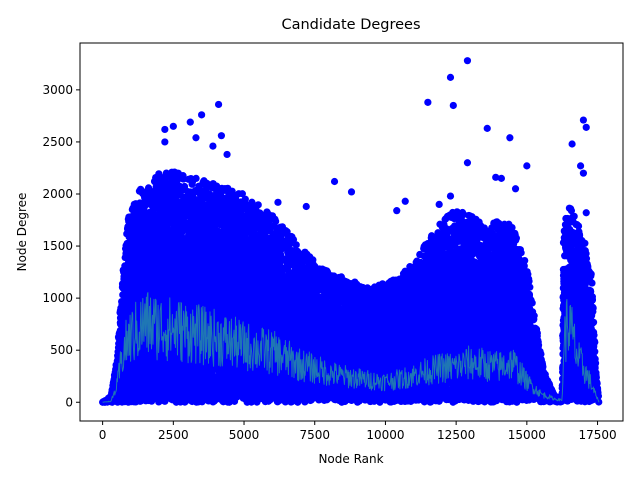 The height and width of the screenshot is (480, 640). What do you see at coordinates (350, 25) in the screenshot?
I see `chart-title: Candidate Degrees` at bounding box center [350, 25].